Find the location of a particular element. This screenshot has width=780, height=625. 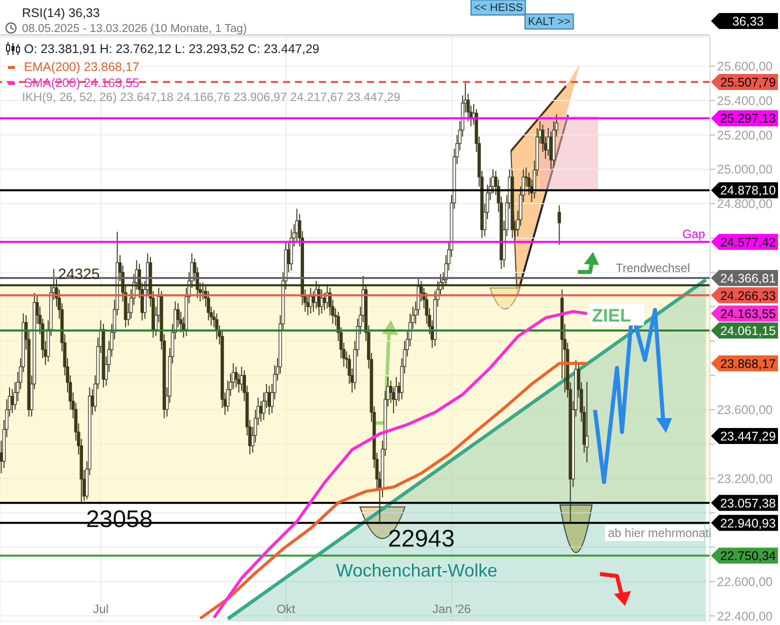

y-tick-label: 22.600,00 is located at coordinates (745, 581).